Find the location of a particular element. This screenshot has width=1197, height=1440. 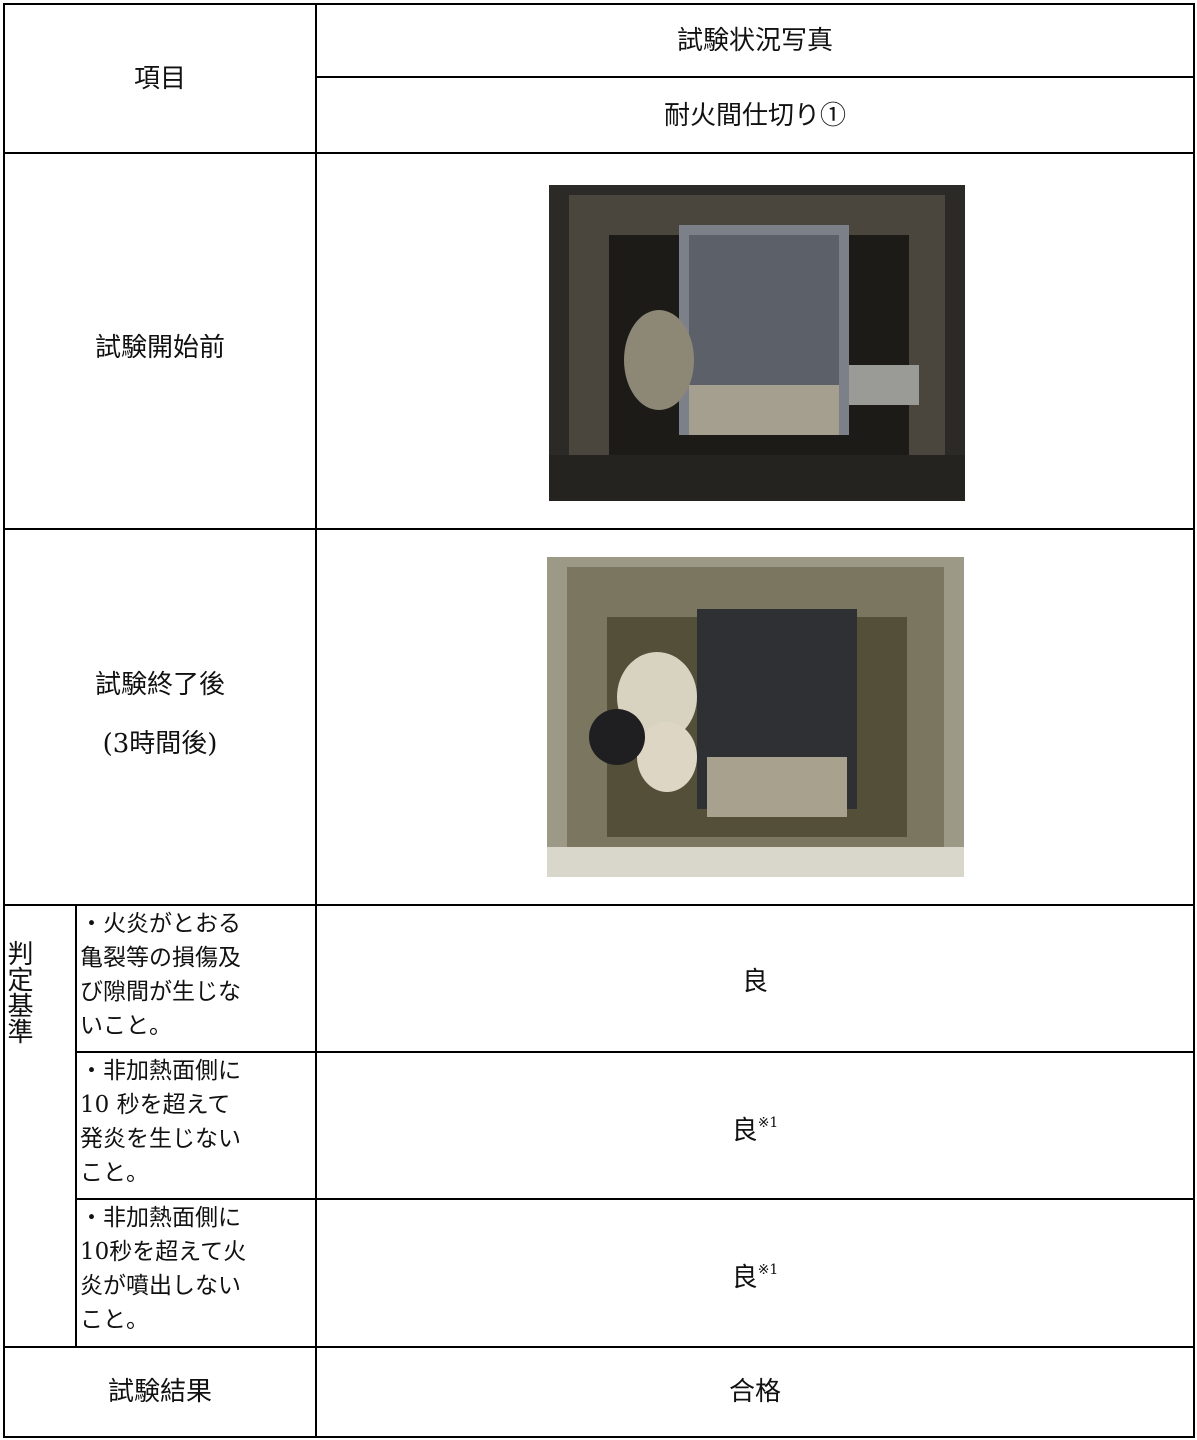

row-sublabel: (3時間後) is located at coordinates (160, 744).